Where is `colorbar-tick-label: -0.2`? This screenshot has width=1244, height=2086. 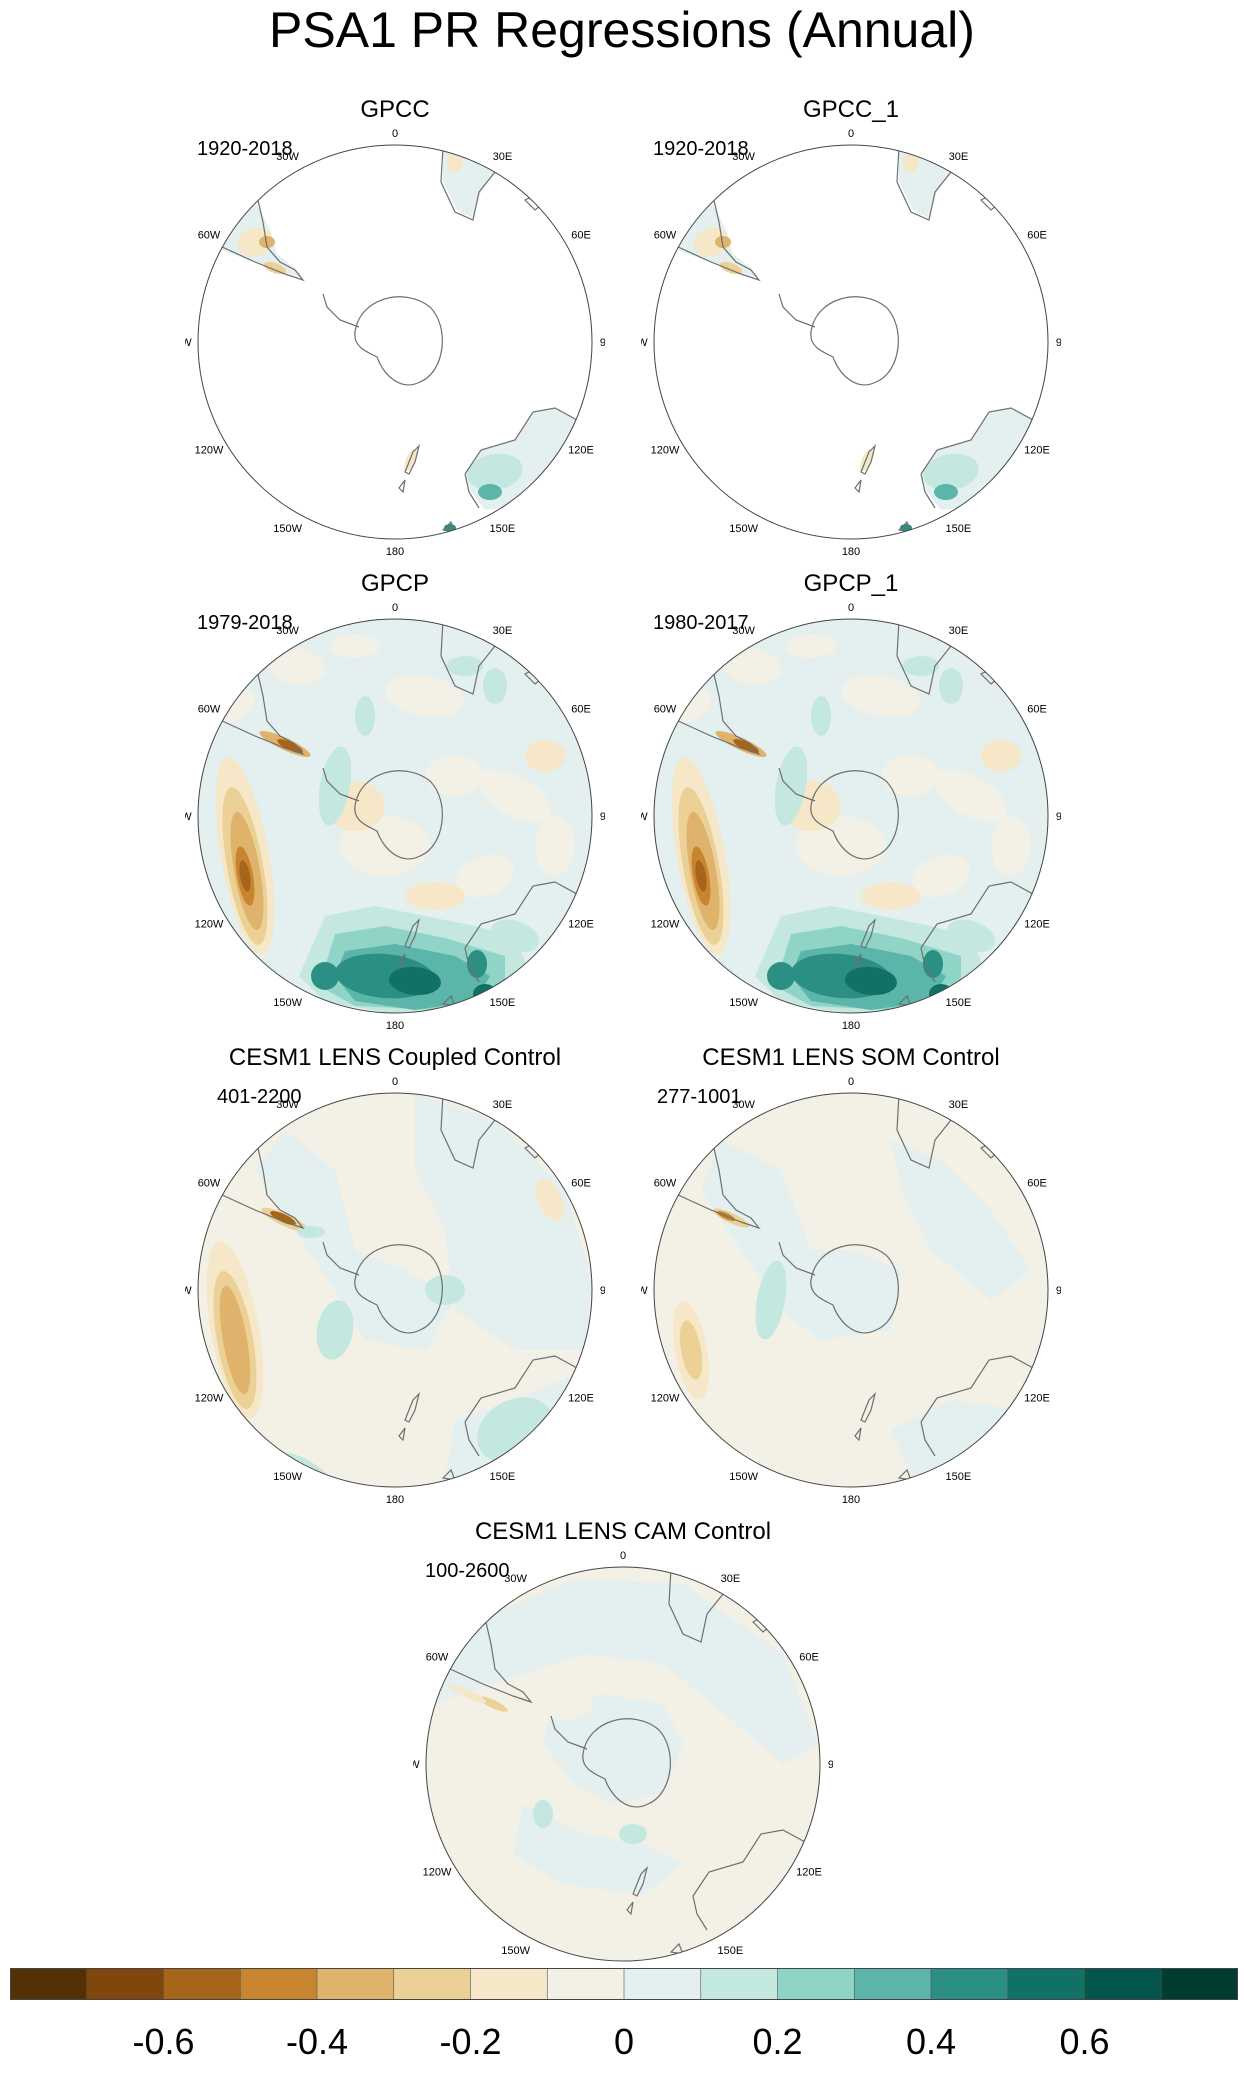 colorbar-tick-label: -0.2 is located at coordinates (470, 2041).